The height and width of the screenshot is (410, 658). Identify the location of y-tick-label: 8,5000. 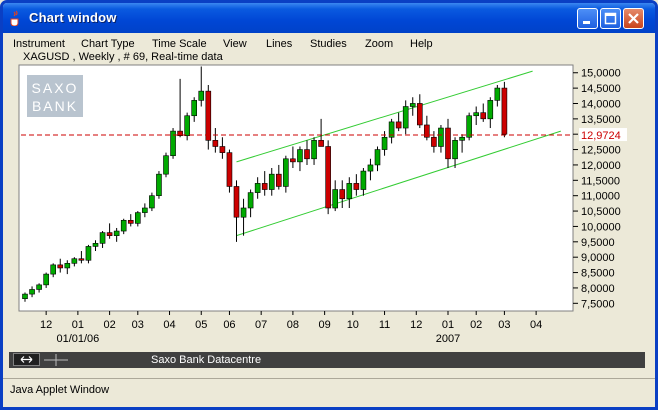
(598, 274).